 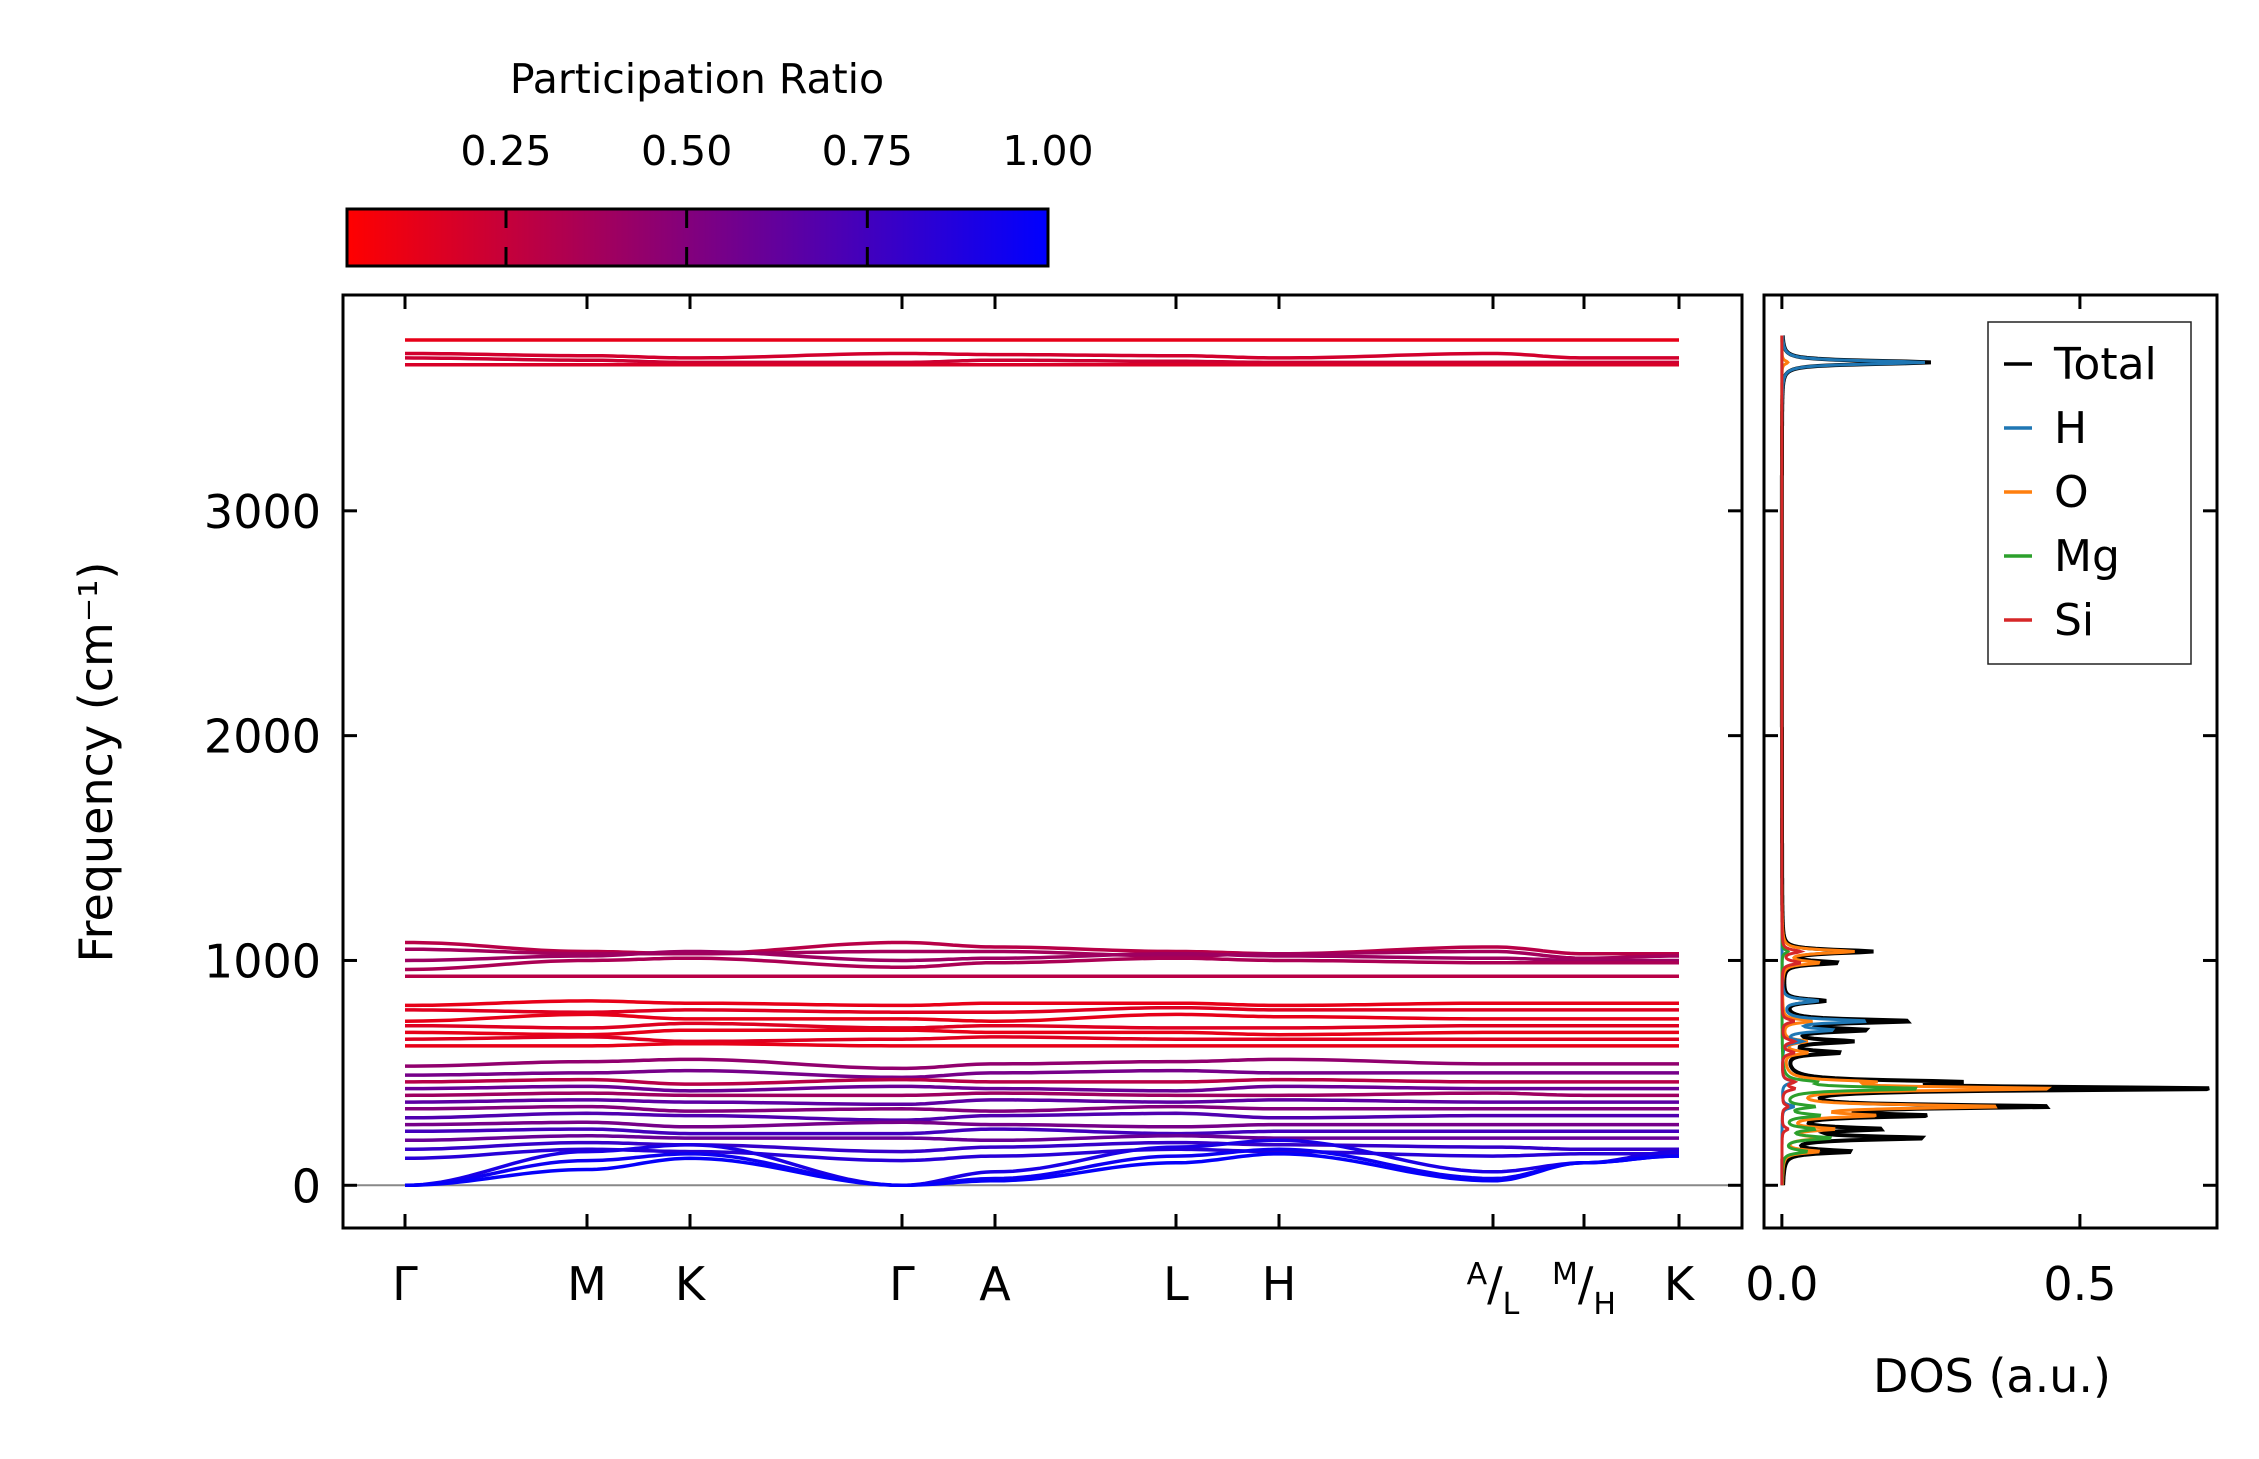 I want to click on colorbar-tick-label: 0.50, so click(x=686, y=151).